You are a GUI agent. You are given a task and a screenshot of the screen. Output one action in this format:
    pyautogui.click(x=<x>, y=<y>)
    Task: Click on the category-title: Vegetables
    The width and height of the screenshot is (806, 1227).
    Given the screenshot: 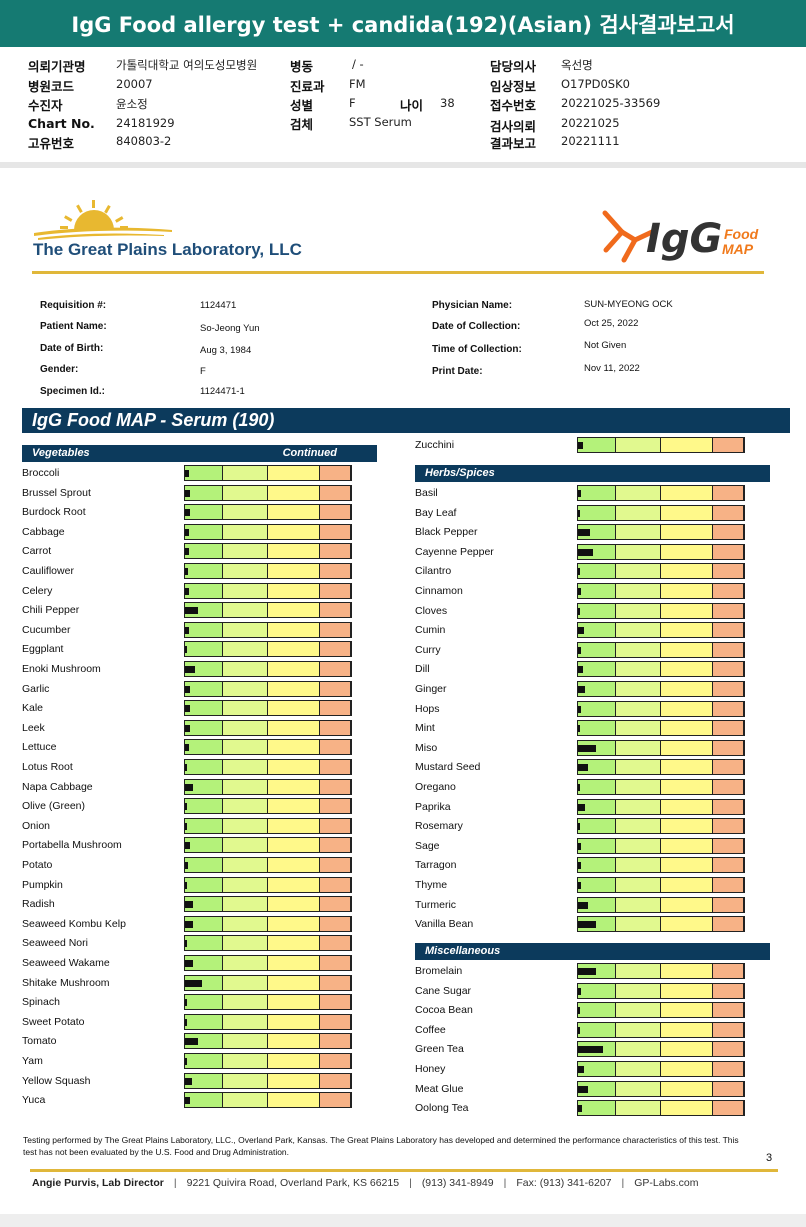 What is the action you would take?
    pyautogui.click(x=61, y=453)
    